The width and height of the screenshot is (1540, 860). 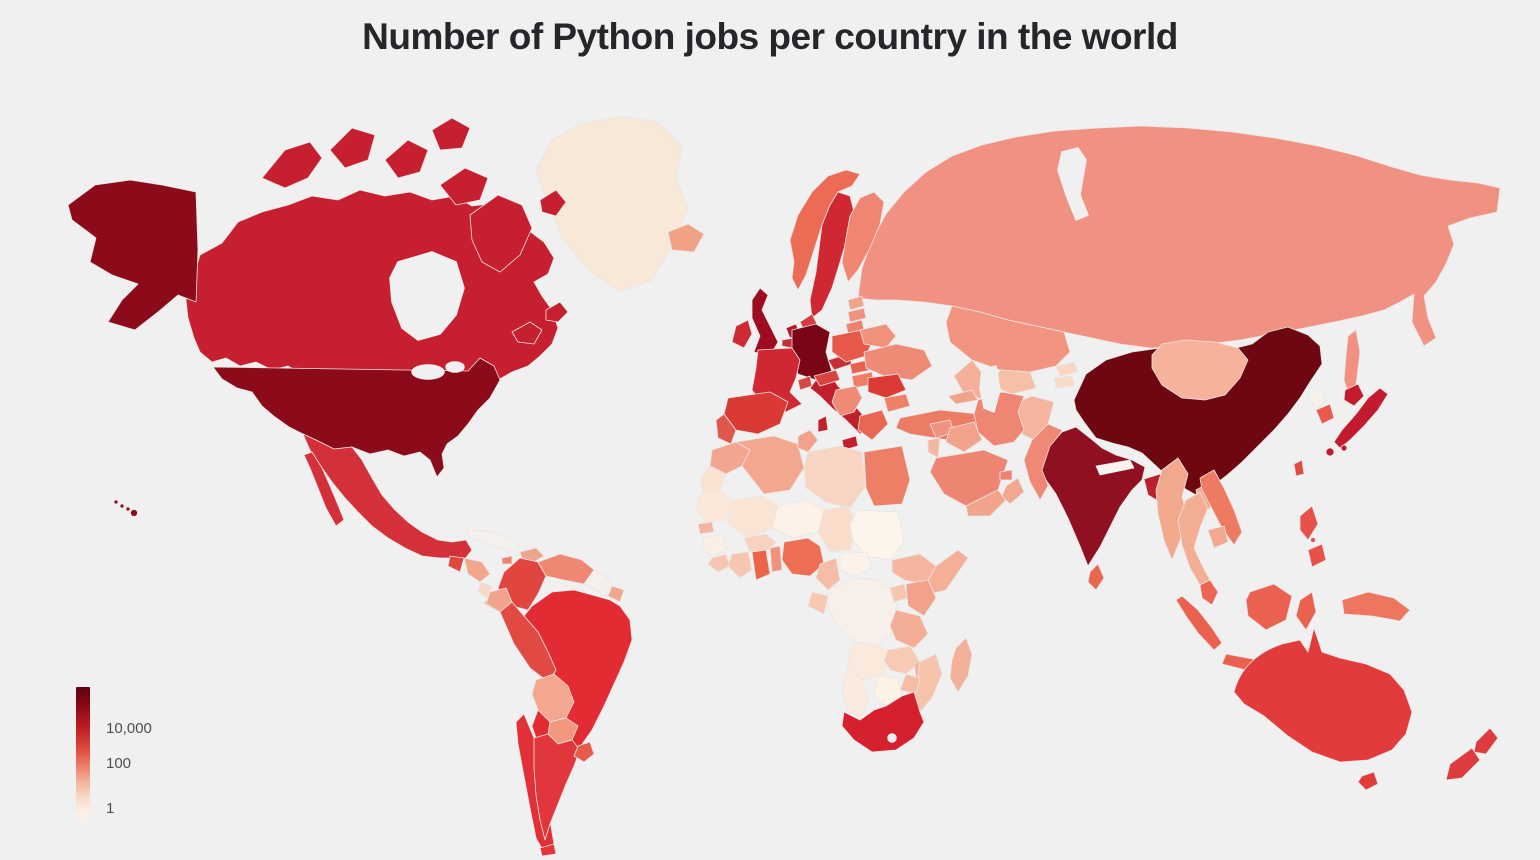 What do you see at coordinates (990, 389) in the screenshot?
I see `caspian-sea` at bounding box center [990, 389].